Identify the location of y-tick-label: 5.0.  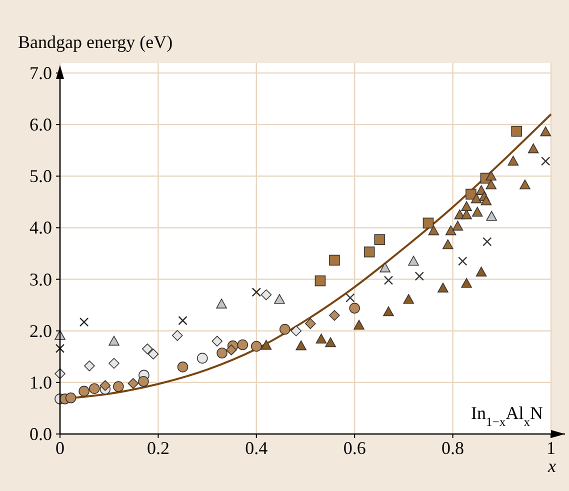
(41, 176).